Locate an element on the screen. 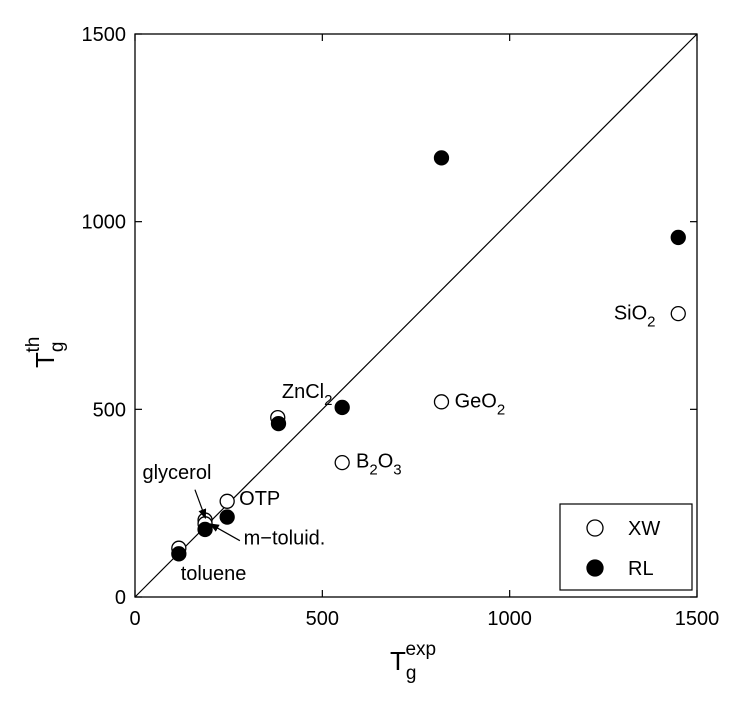  legend: XW RL is located at coordinates (626, 547).